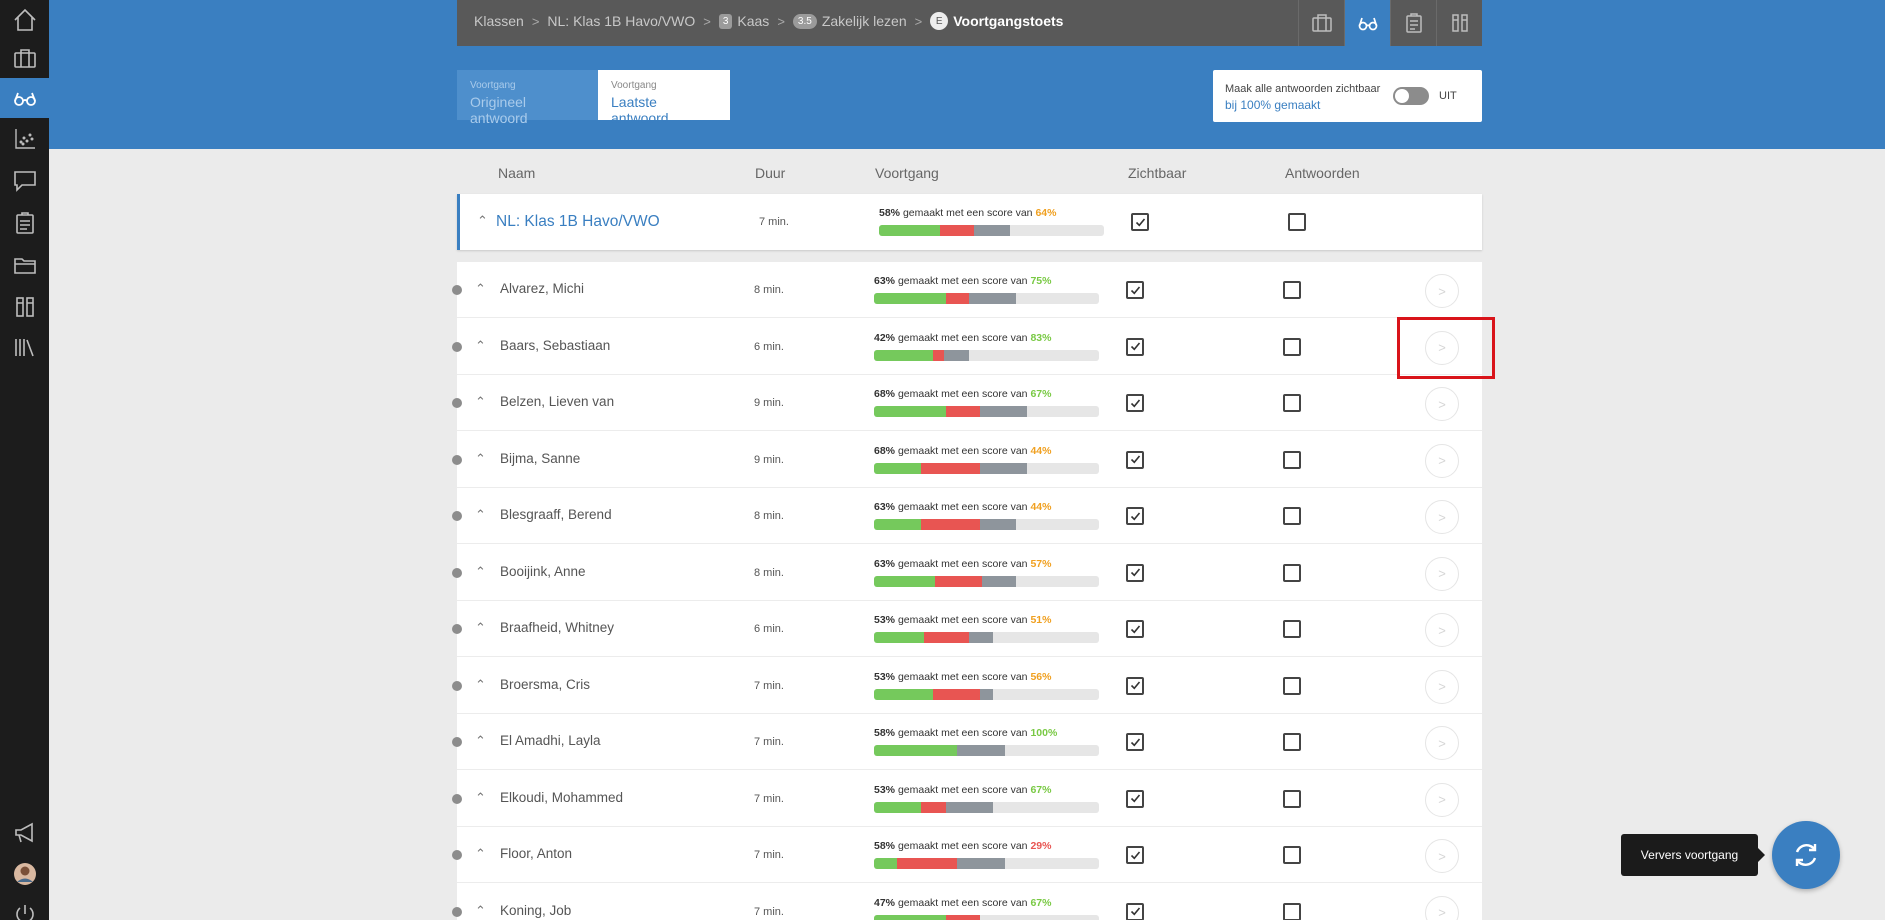  What do you see at coordinates (556, 514) in the screenshot?
I see `student-name: Blesgraaff, Berend` at bounding box center [556, 514].